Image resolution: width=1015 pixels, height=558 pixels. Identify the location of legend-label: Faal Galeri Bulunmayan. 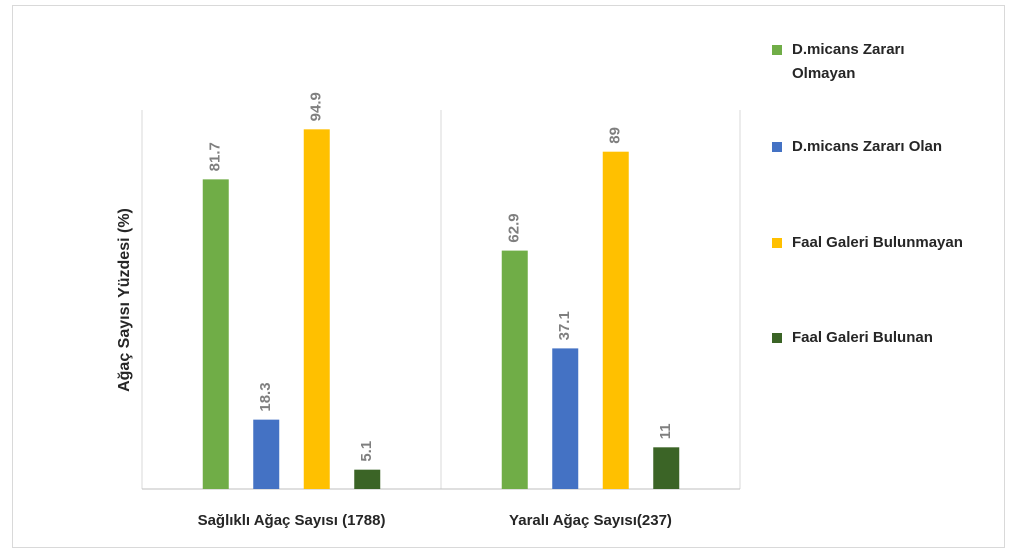
(877, 242).